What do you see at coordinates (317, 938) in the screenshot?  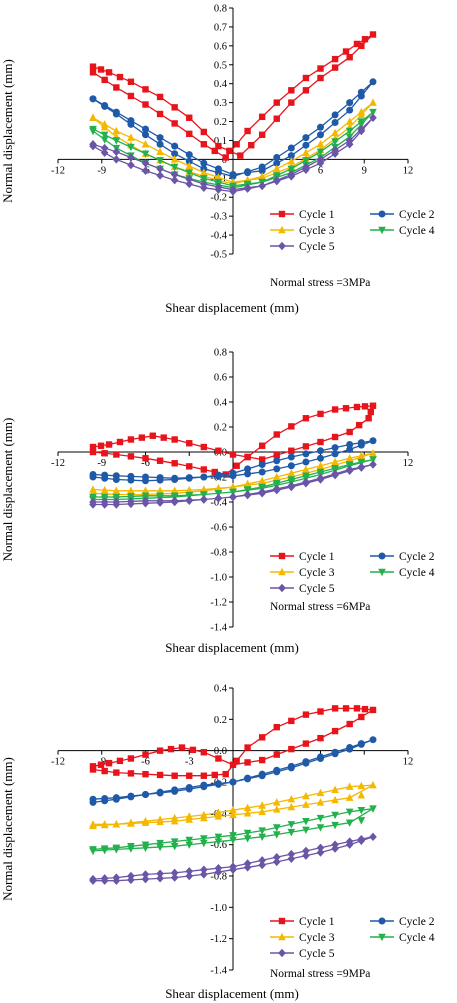 I see `legend-label-cycle-3: Cycle 3` at bounding box center [317, 938].